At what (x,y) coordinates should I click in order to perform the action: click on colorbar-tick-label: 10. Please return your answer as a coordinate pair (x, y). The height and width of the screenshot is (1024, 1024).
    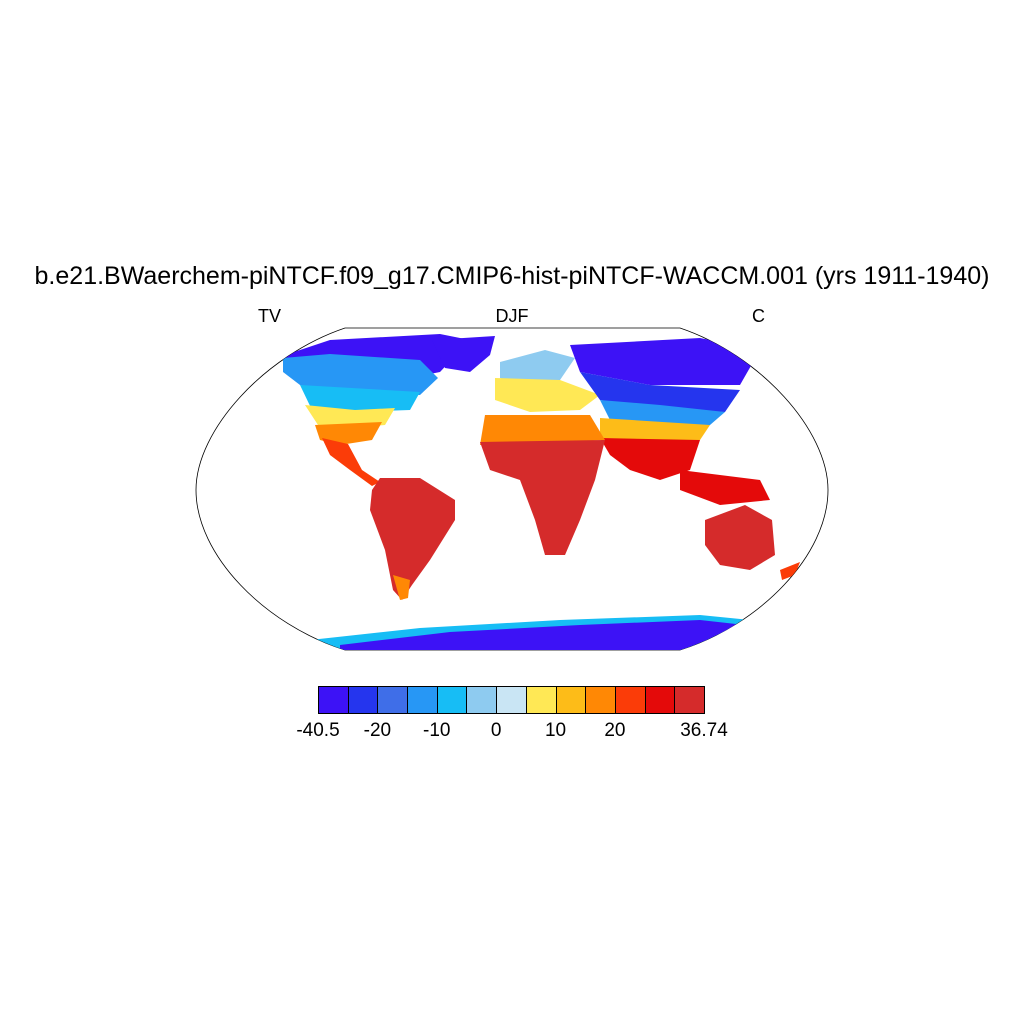
    Looking at the image, I should click on (555, 730).